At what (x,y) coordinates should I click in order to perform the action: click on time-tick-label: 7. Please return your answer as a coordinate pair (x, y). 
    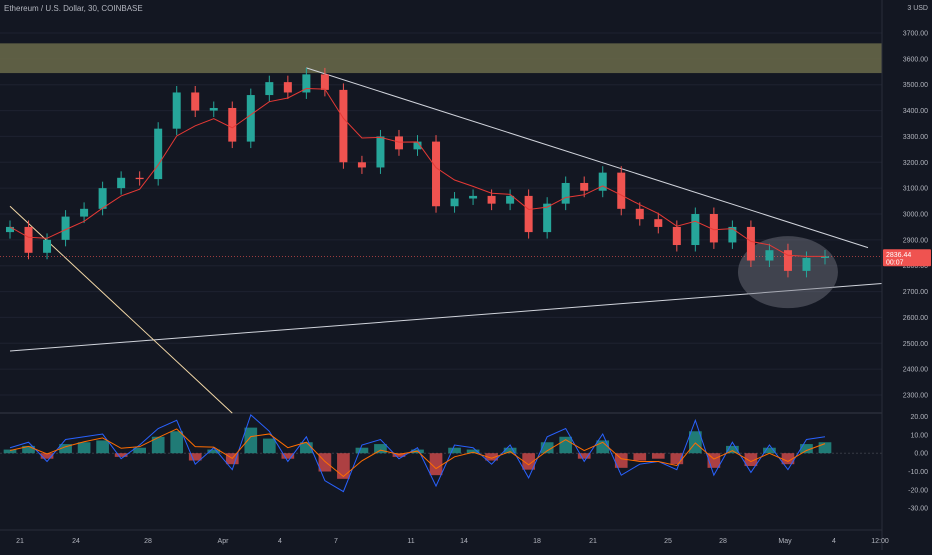
    Looking at the image, I should click on (336, 541).